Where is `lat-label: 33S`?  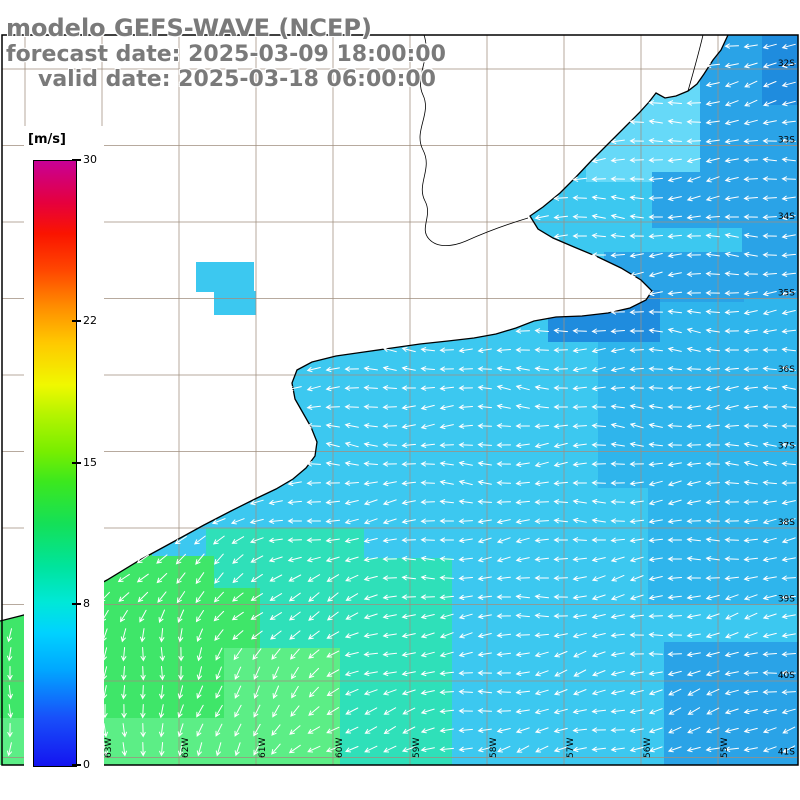
lat-label: 33S is located at coordinates (786, 141).